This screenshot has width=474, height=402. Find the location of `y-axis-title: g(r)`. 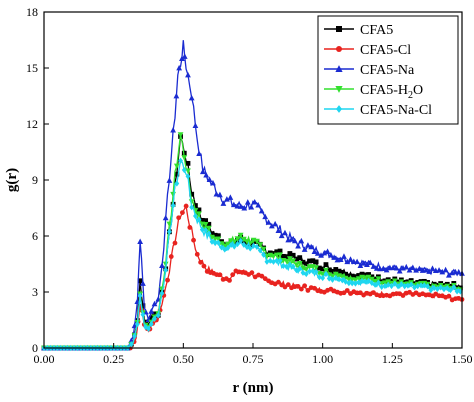

y-axis-title: g(r) is located at coordinates (12, 180).